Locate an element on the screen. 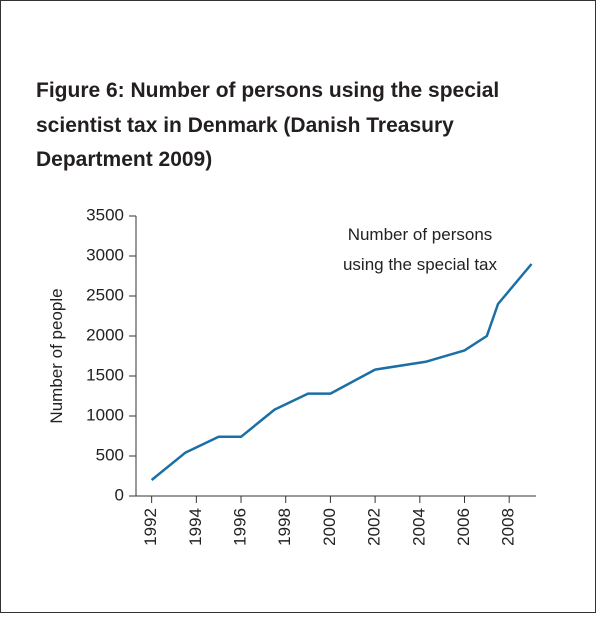 This screenshot has height=618, width=596. y-tick-label: 2500 is located at coordinates (105, 294).